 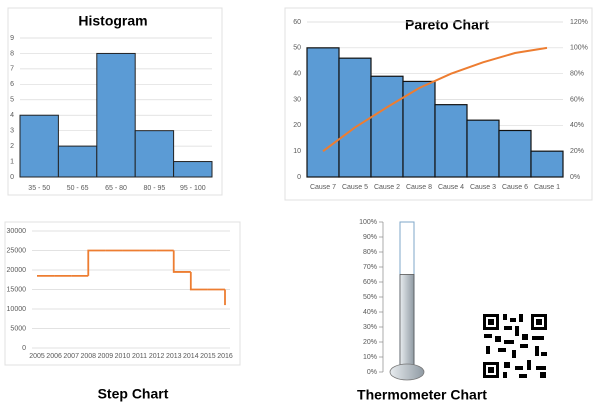 I want to click on y-tick-label: 20000, so click(x=17, y=270).